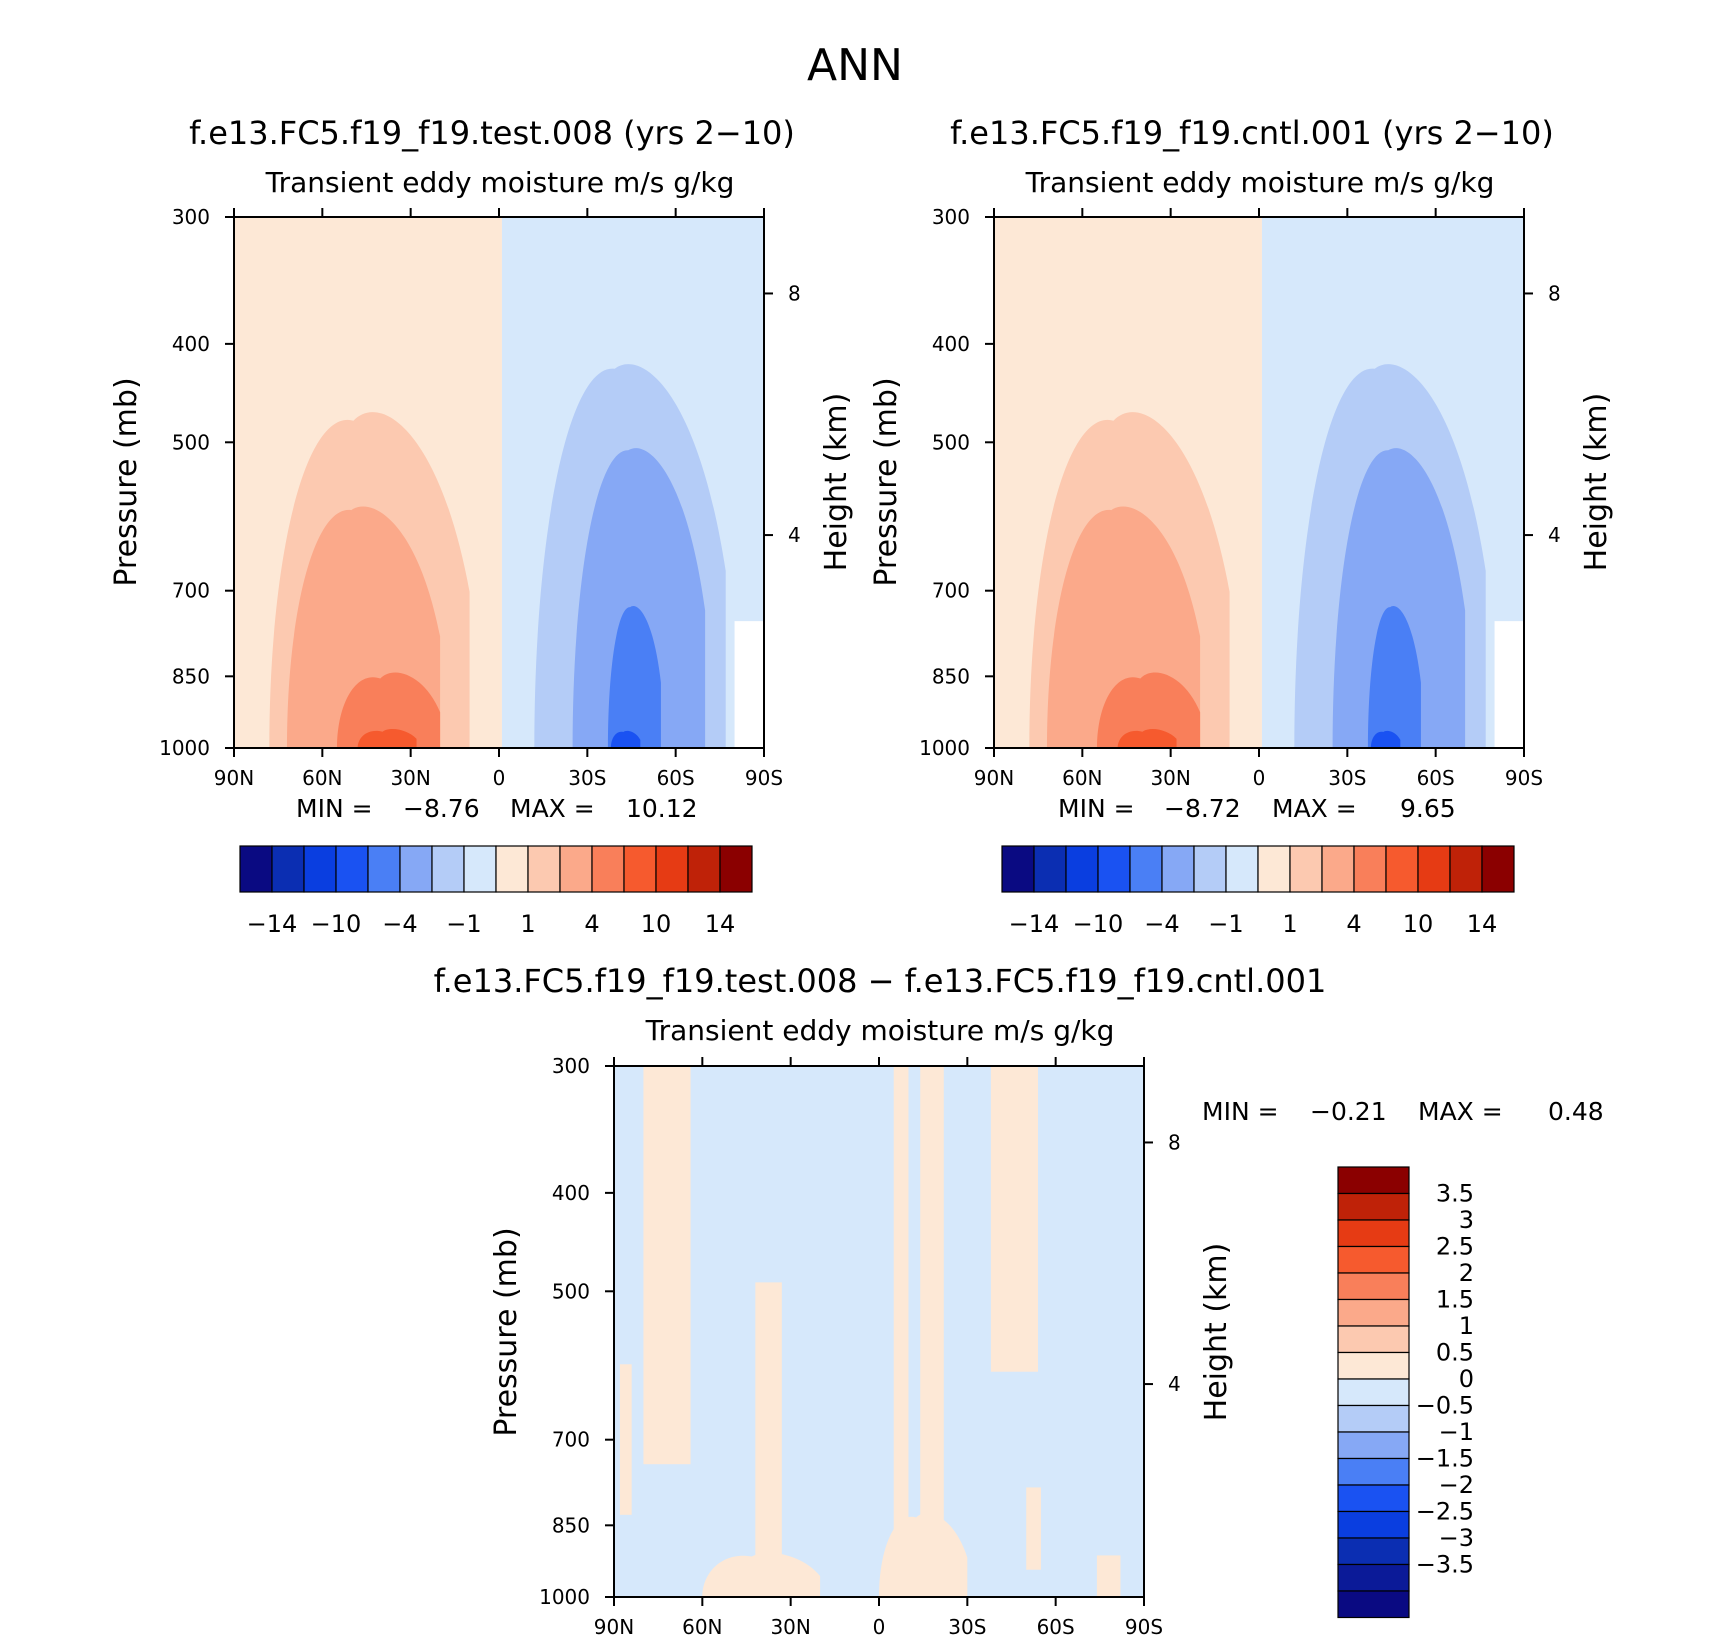 The width and height of the screenshot is (1710, 1636). What do you see at coordinates (879, 1331) in the screenshot?
I see `negative-region` at bounding box center [879, 1331].